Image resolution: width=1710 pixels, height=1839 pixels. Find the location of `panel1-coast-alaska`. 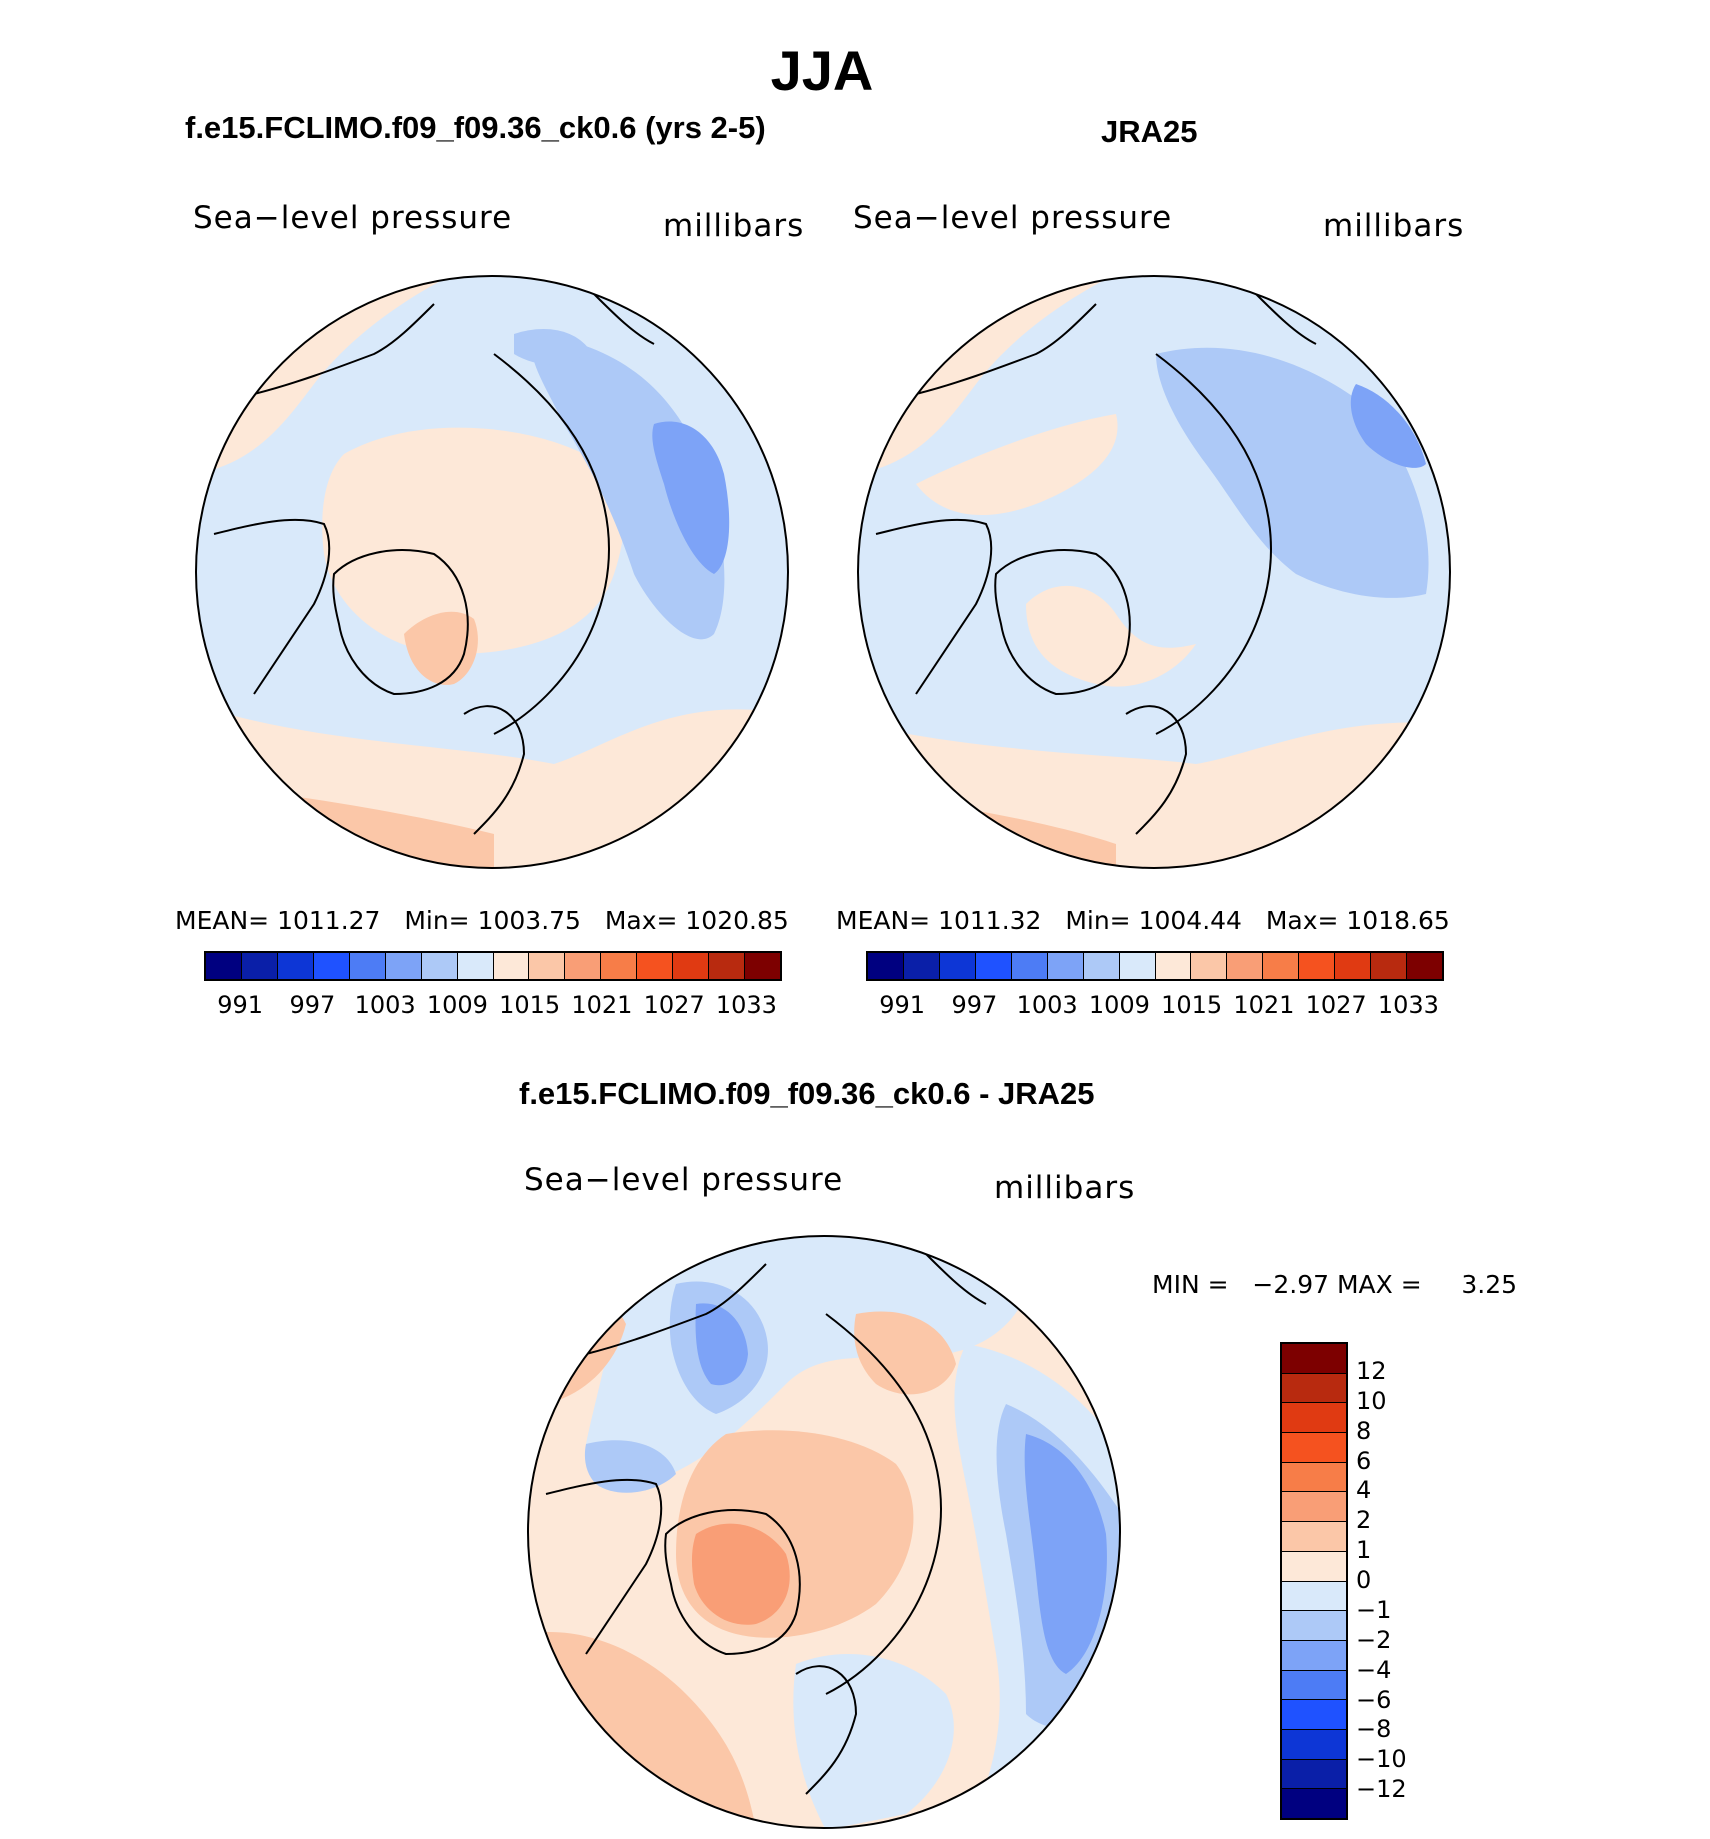

panel1-coast-alaska is located at coordinates (344, 349).